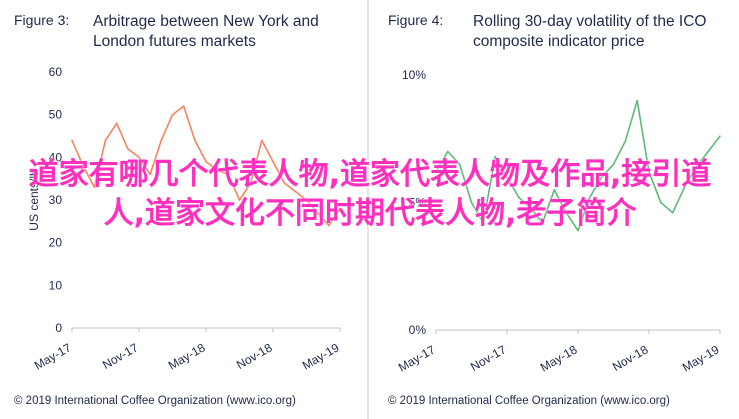 This screenshot has height=419, width=739. Describe the element at coordinates (56, 115) in the screenshot. I see `y-tick-label: 50` at that location.